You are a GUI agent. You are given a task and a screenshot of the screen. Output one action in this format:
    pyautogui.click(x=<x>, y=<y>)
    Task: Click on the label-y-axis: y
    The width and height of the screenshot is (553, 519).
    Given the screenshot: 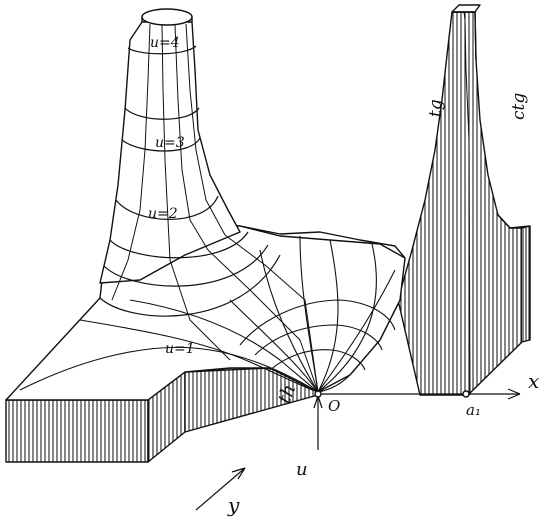 What is the action you would take?
    pyautogui.click(x=233, y=505)
    